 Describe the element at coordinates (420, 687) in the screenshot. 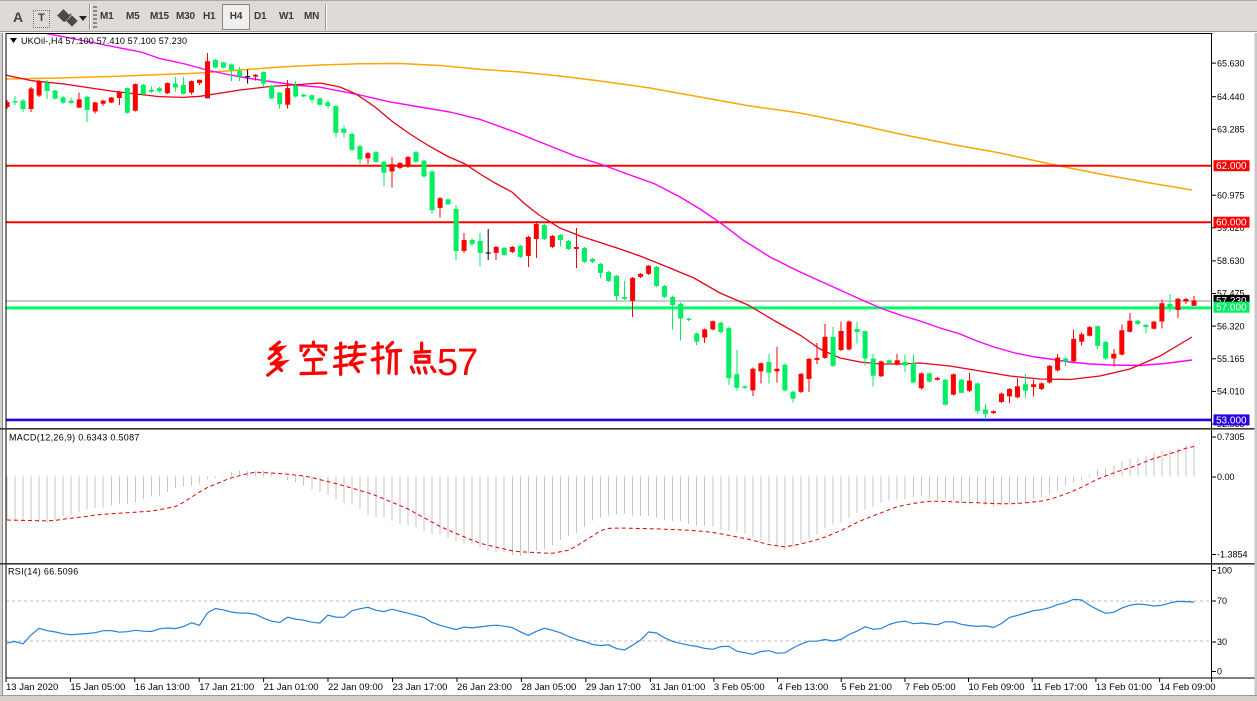

I see `svg-text: 23 Jan 17:00` at that location.